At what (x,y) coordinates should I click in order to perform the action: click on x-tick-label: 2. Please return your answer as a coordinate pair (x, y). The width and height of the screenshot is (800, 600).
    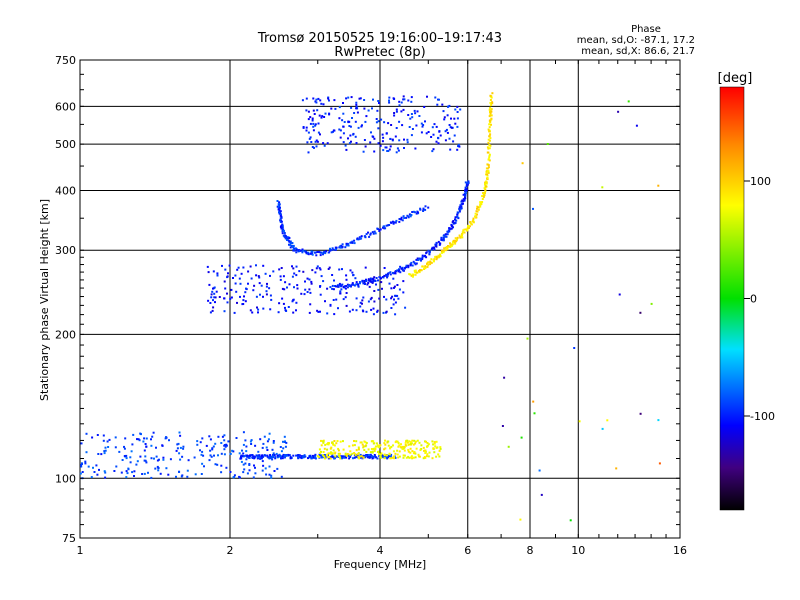
    Looking at the image, I should click on (230, 550).